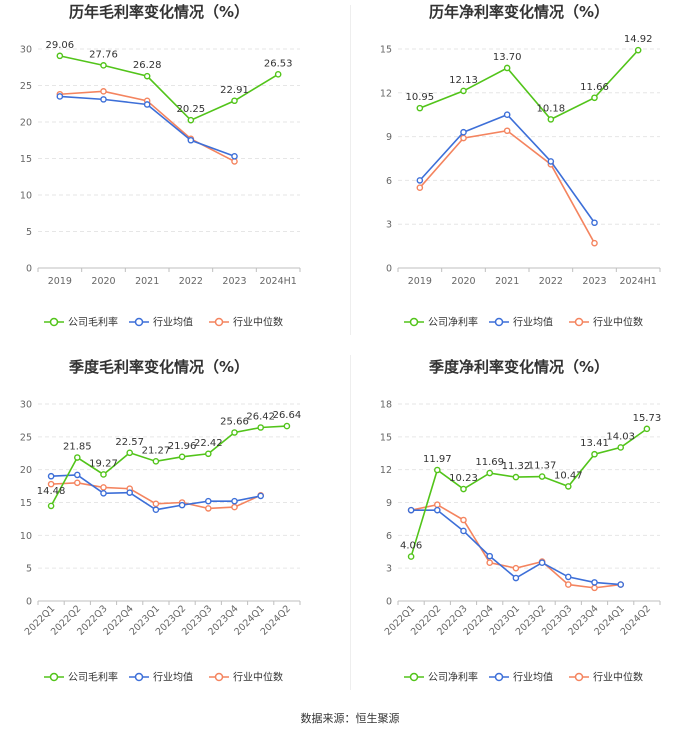  I want to click on data-label: 11.32, so click(516, 466).